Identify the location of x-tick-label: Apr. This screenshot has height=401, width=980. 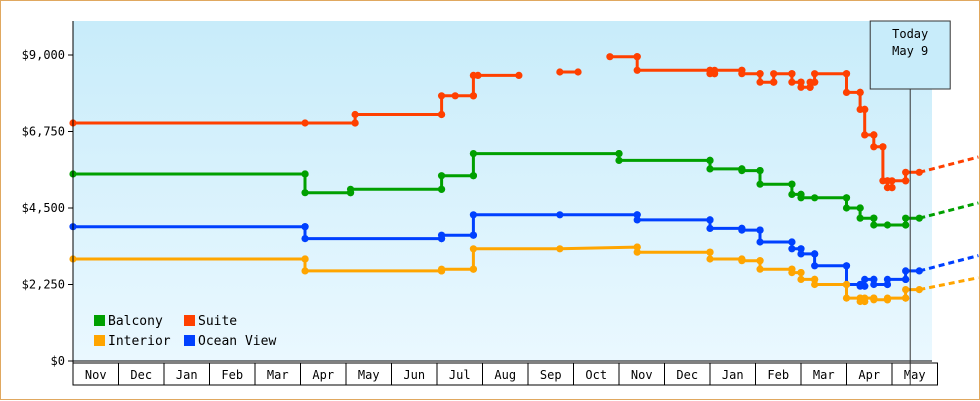
(323, 375).